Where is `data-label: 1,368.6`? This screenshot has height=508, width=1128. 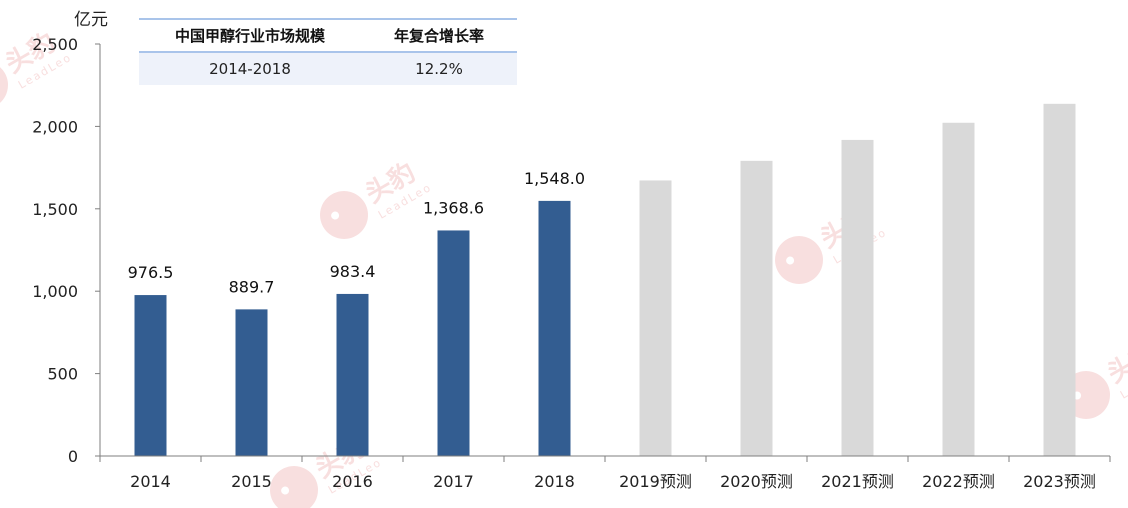
data-label: 1,368.6 is located at coordinates (453, 207).